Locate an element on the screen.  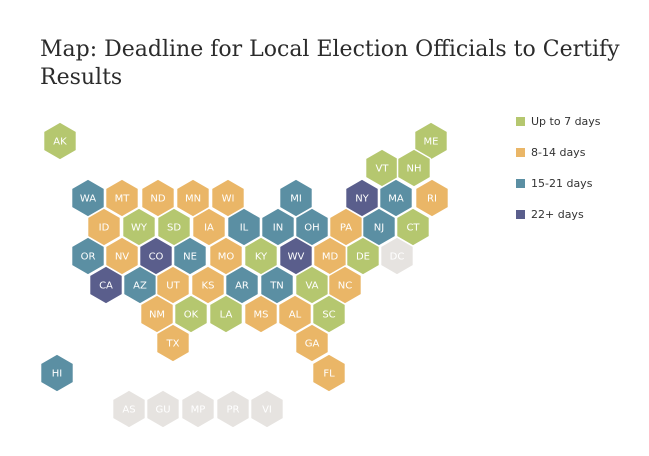
state-tile-or: OR is located at coordinates (88, 256).